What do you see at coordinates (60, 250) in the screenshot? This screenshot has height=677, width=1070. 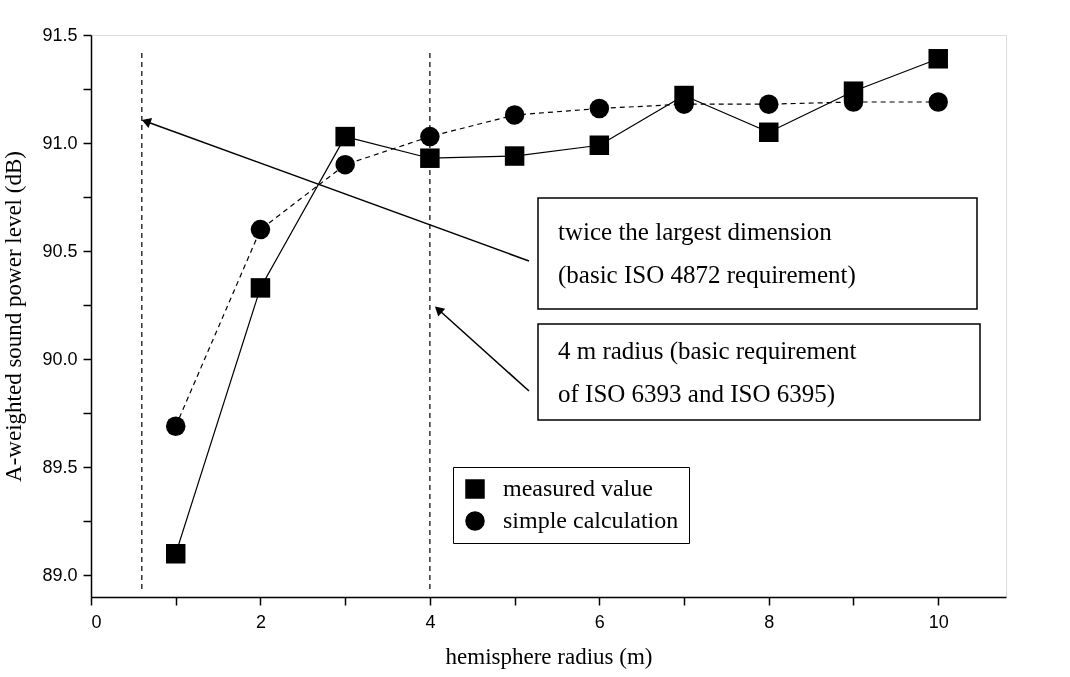 I see `y-tick-label: 90.5` at bounding box center [60, 250].